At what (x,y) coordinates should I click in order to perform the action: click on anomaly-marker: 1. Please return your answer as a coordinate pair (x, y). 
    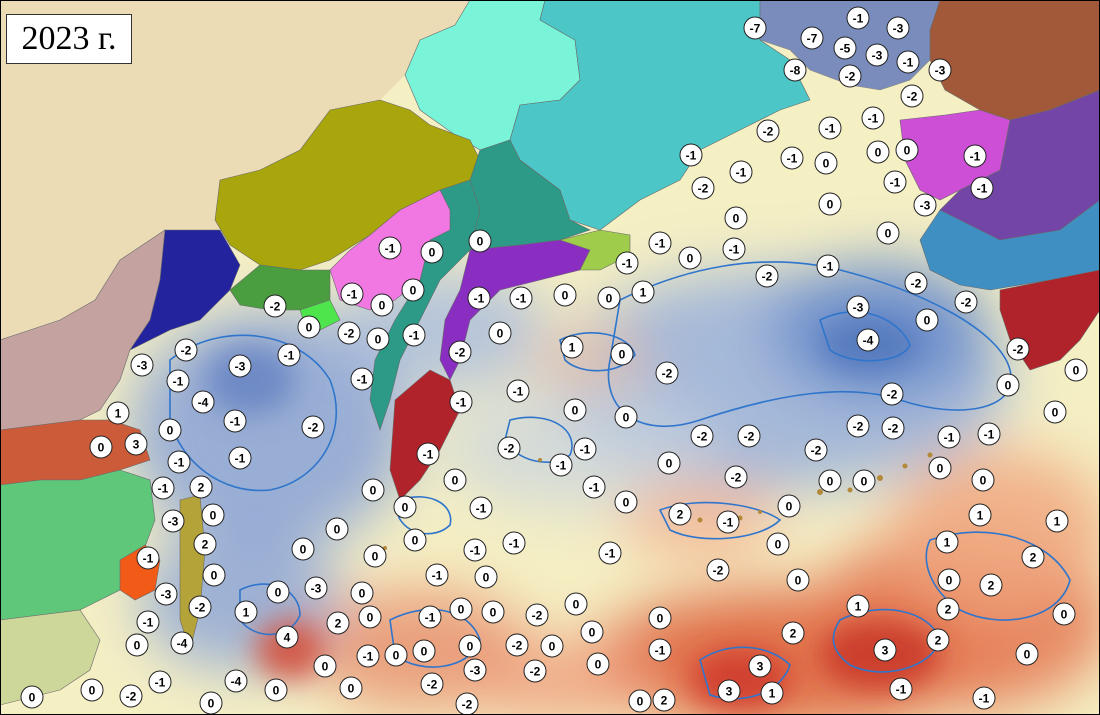
    Looking at the image, I should click on (772, 693).